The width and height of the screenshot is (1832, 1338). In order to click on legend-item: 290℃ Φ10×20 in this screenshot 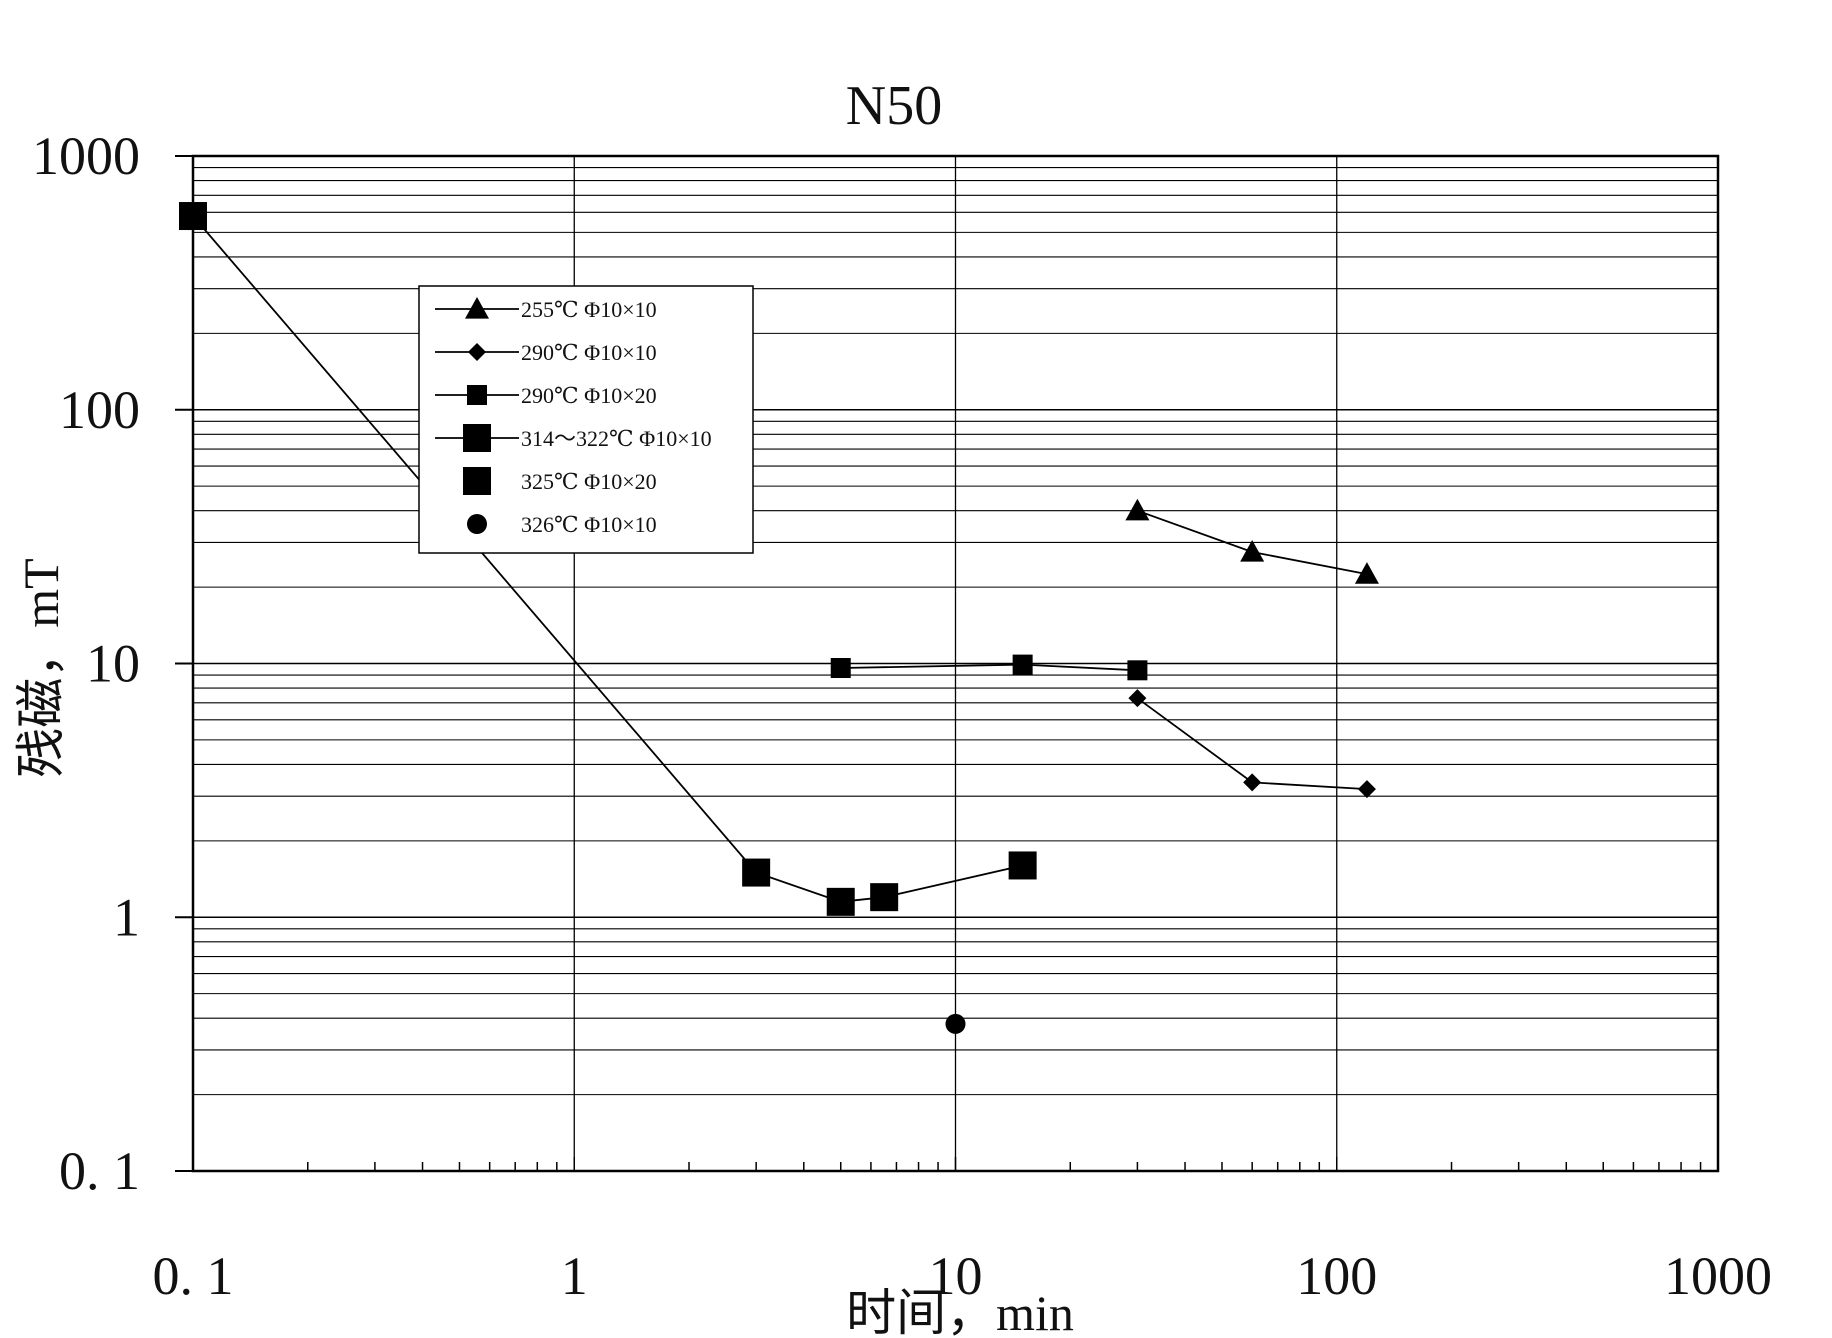, I will do `click(546, 395)`.